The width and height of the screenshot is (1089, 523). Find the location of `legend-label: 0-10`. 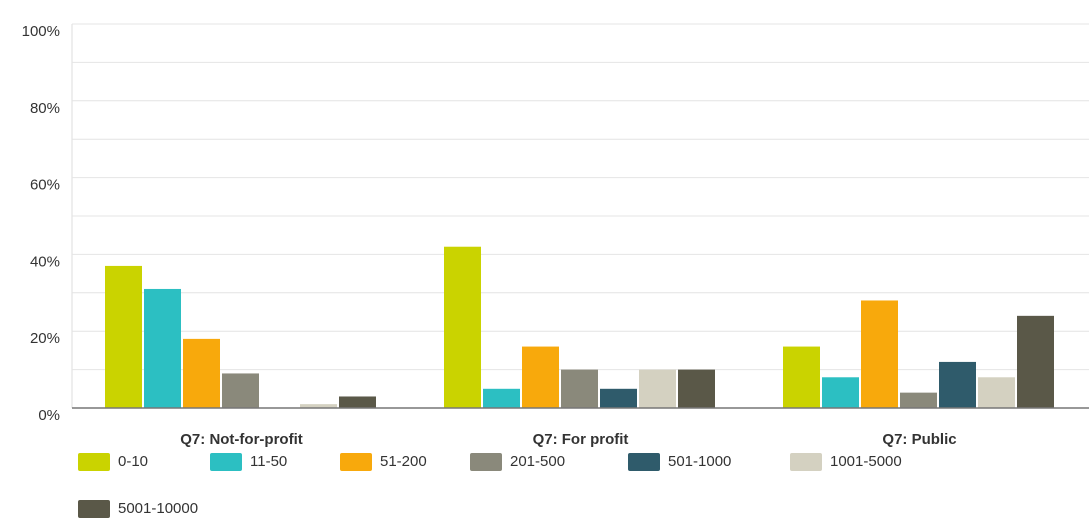

legend-label: 0-10 is located at coordinates (133, 461).